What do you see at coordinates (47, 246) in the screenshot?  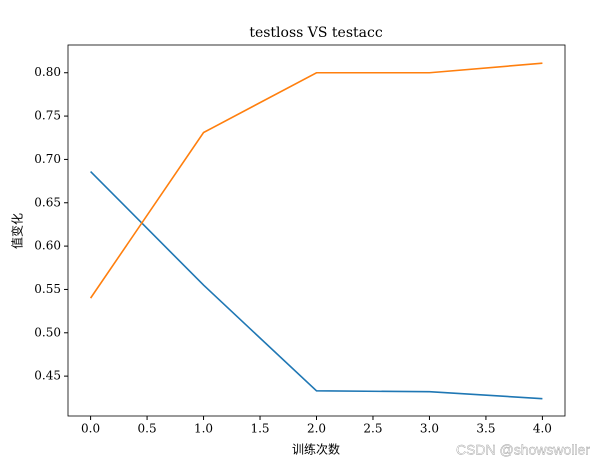 I see `y-tick-label: 0.60` at bounding box center [47, 246].